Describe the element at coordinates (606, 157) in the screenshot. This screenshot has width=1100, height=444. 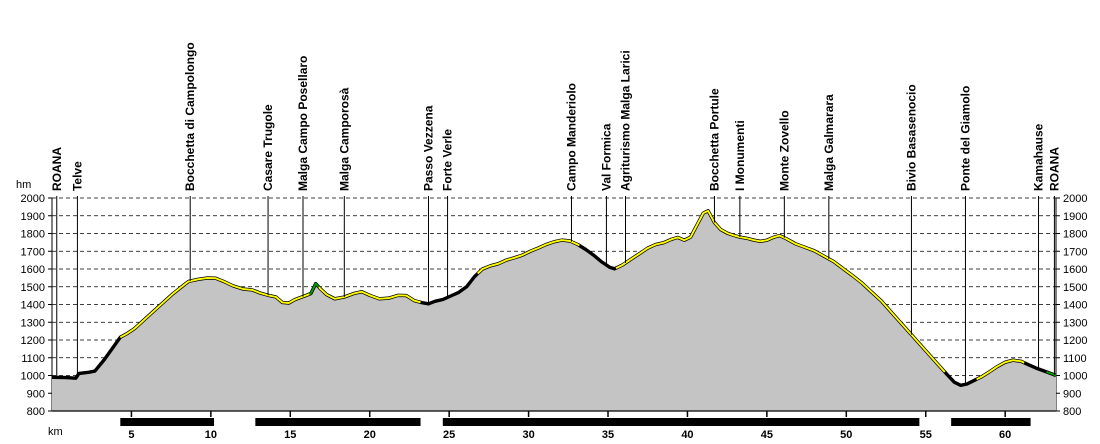
I see `waypoint-label: Val Formica` at that location.